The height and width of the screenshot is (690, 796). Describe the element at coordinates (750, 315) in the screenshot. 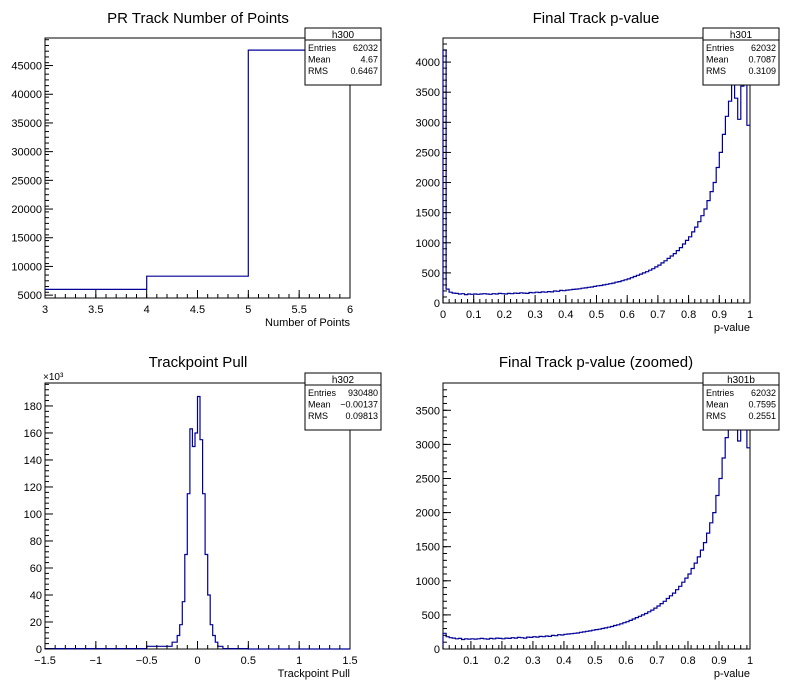

I see `x-tick-label: 1` at that location.